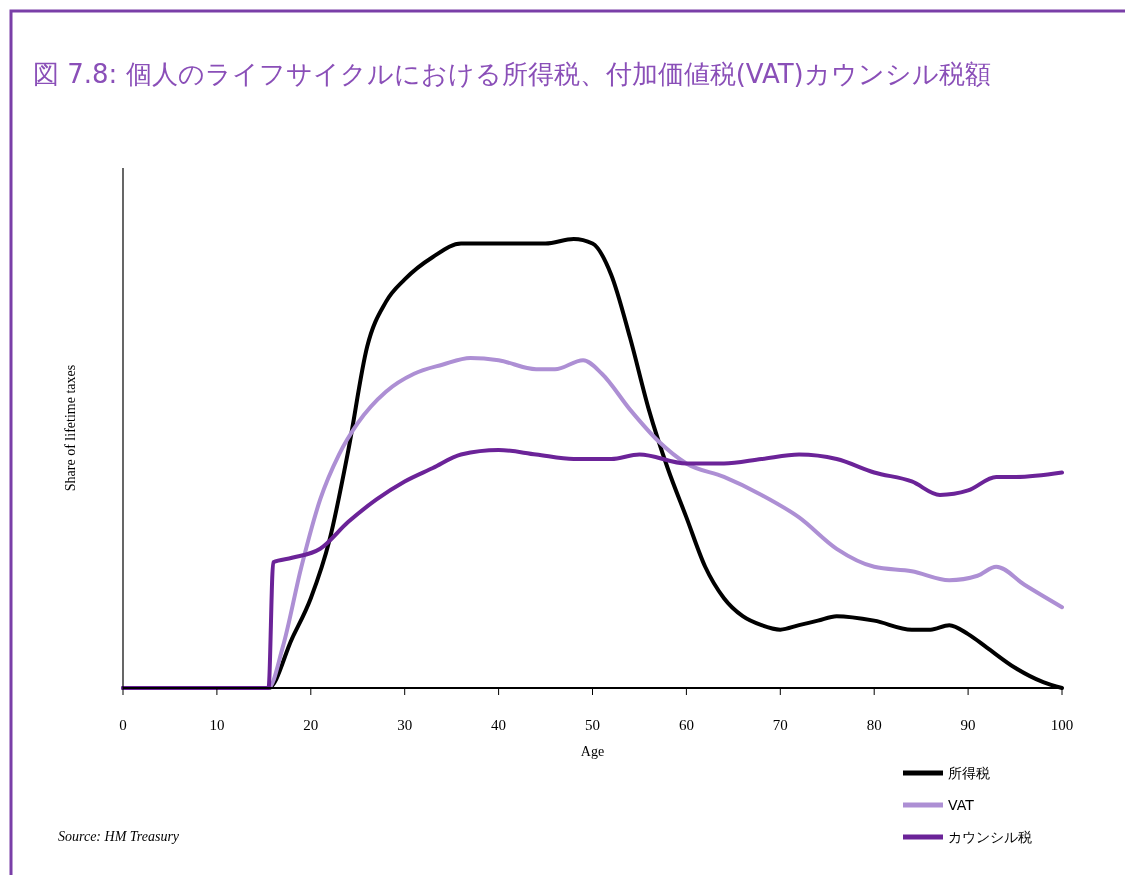 The width and height of the screenshot is (1125, 875). What do you see at coordinates (512, 74) in the screenshot?
I see `chart-title: 図 7.8: 個人のライフサイクルにおける所得税、付加価値税(VAT)カウンシル税額` at bounding box center [512, 74].